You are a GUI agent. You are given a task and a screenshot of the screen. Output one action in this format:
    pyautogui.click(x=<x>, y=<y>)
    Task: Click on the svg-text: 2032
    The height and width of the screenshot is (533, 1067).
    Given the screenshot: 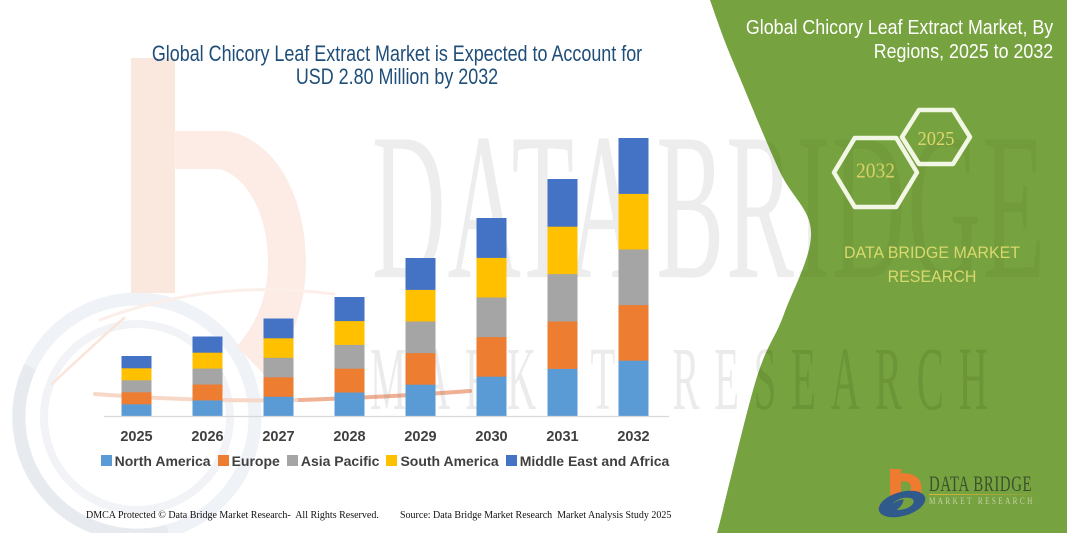 What is the action you would take?
    pyautogui.click(x=875, y=171)
    